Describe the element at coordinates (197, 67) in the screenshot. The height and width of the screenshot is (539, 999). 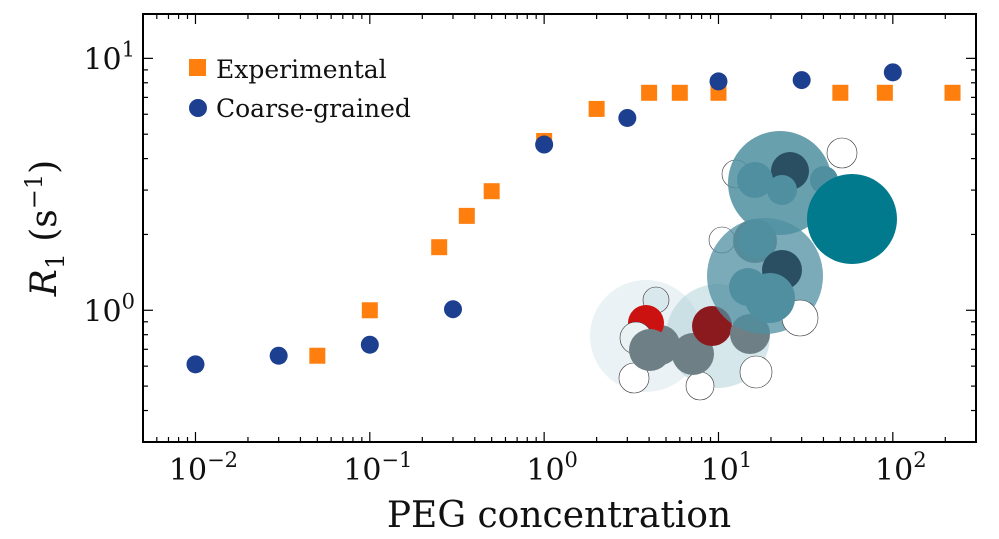
I see `legend-marker-experimental` at that location.